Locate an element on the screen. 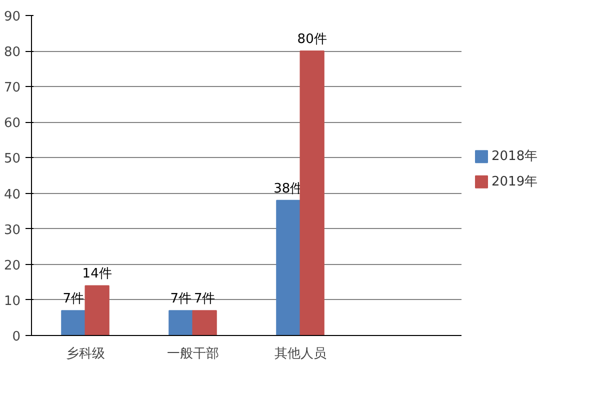  x-tick-label: 其他人员 is located at coordinates (300, 354).